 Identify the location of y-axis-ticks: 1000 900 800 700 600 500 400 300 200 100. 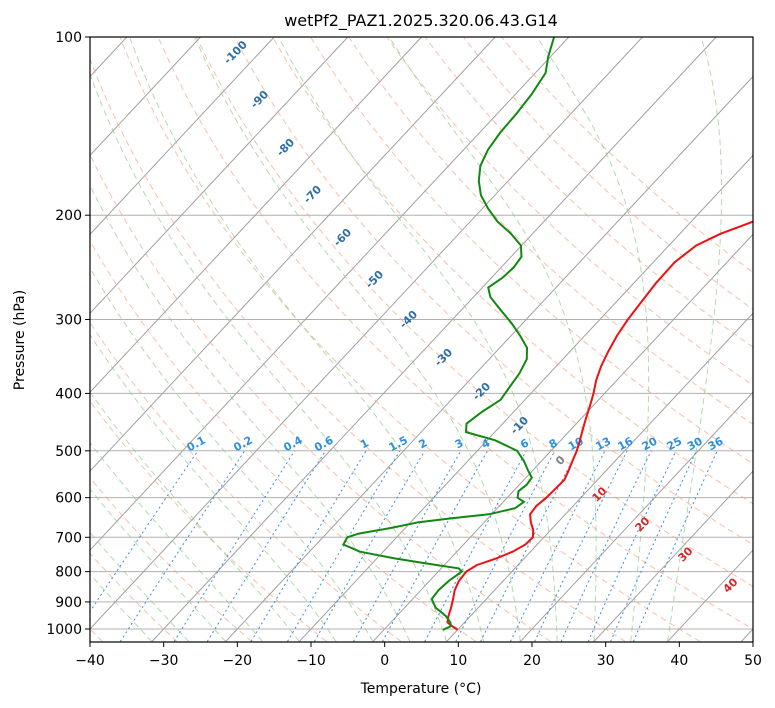
(68, 334).